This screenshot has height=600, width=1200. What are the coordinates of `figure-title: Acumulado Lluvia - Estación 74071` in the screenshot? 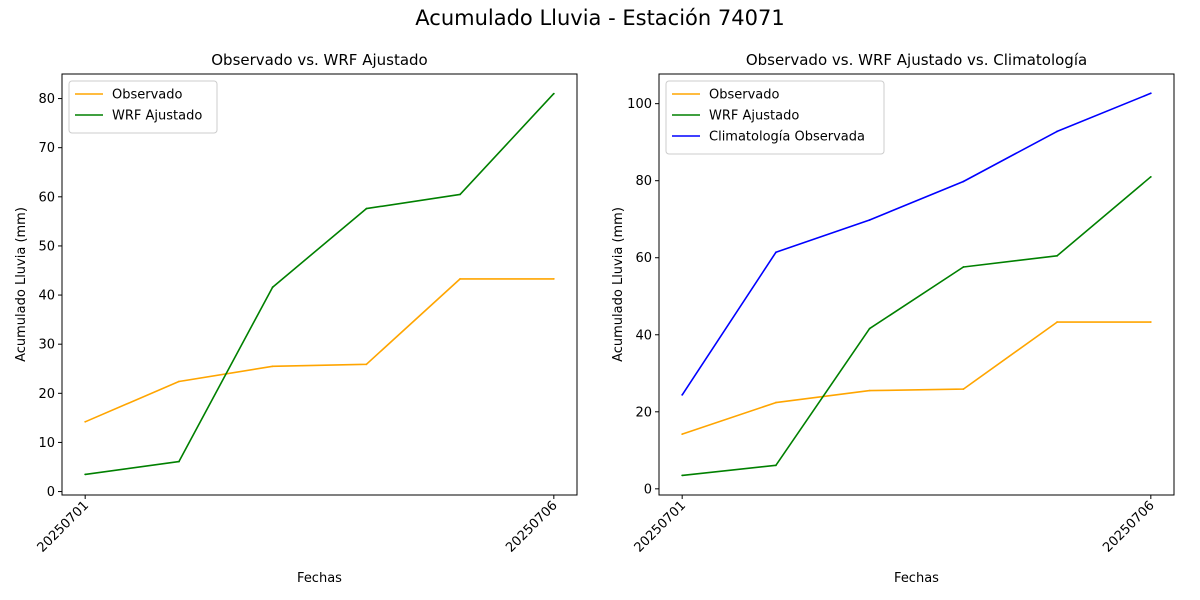 It's located at (600, 18).